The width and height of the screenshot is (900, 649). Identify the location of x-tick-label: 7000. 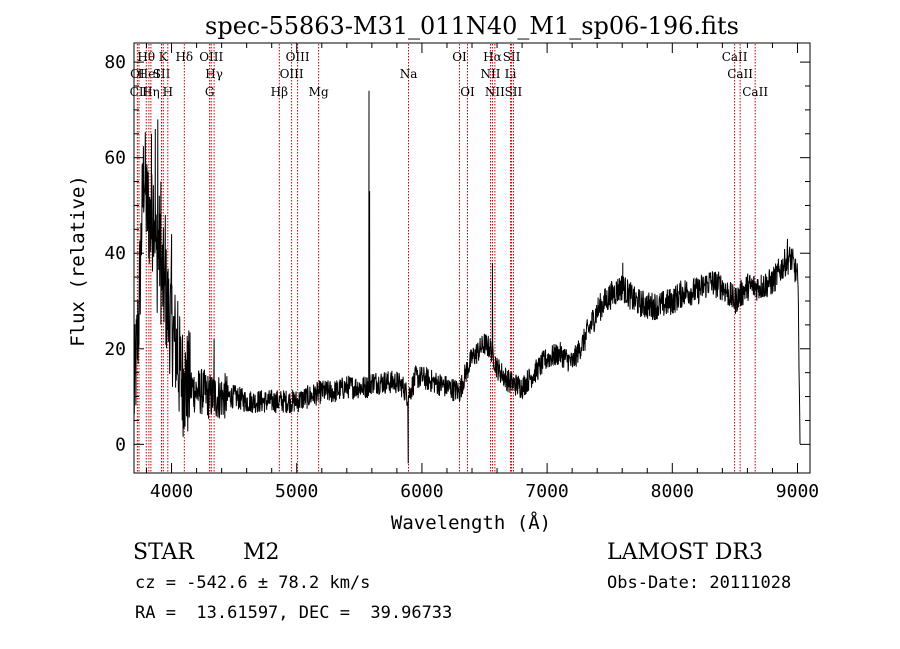
(546, 491).